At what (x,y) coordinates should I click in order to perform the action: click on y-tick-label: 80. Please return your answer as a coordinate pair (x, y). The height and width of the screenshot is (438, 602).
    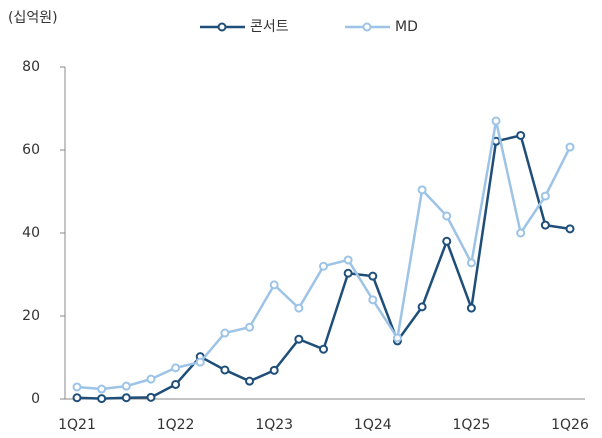
    Looking at the image, I should click on (31, 67).